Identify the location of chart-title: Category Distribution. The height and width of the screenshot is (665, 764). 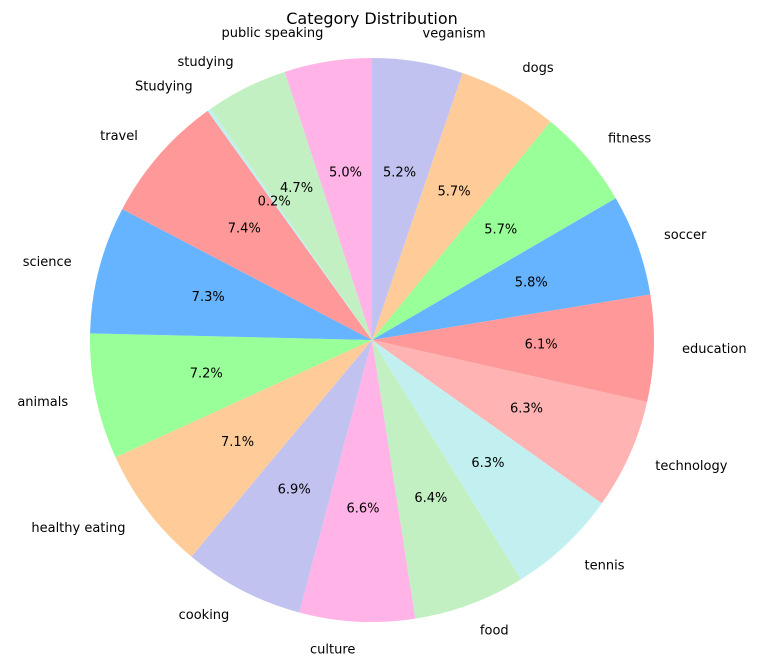
(372, 18).